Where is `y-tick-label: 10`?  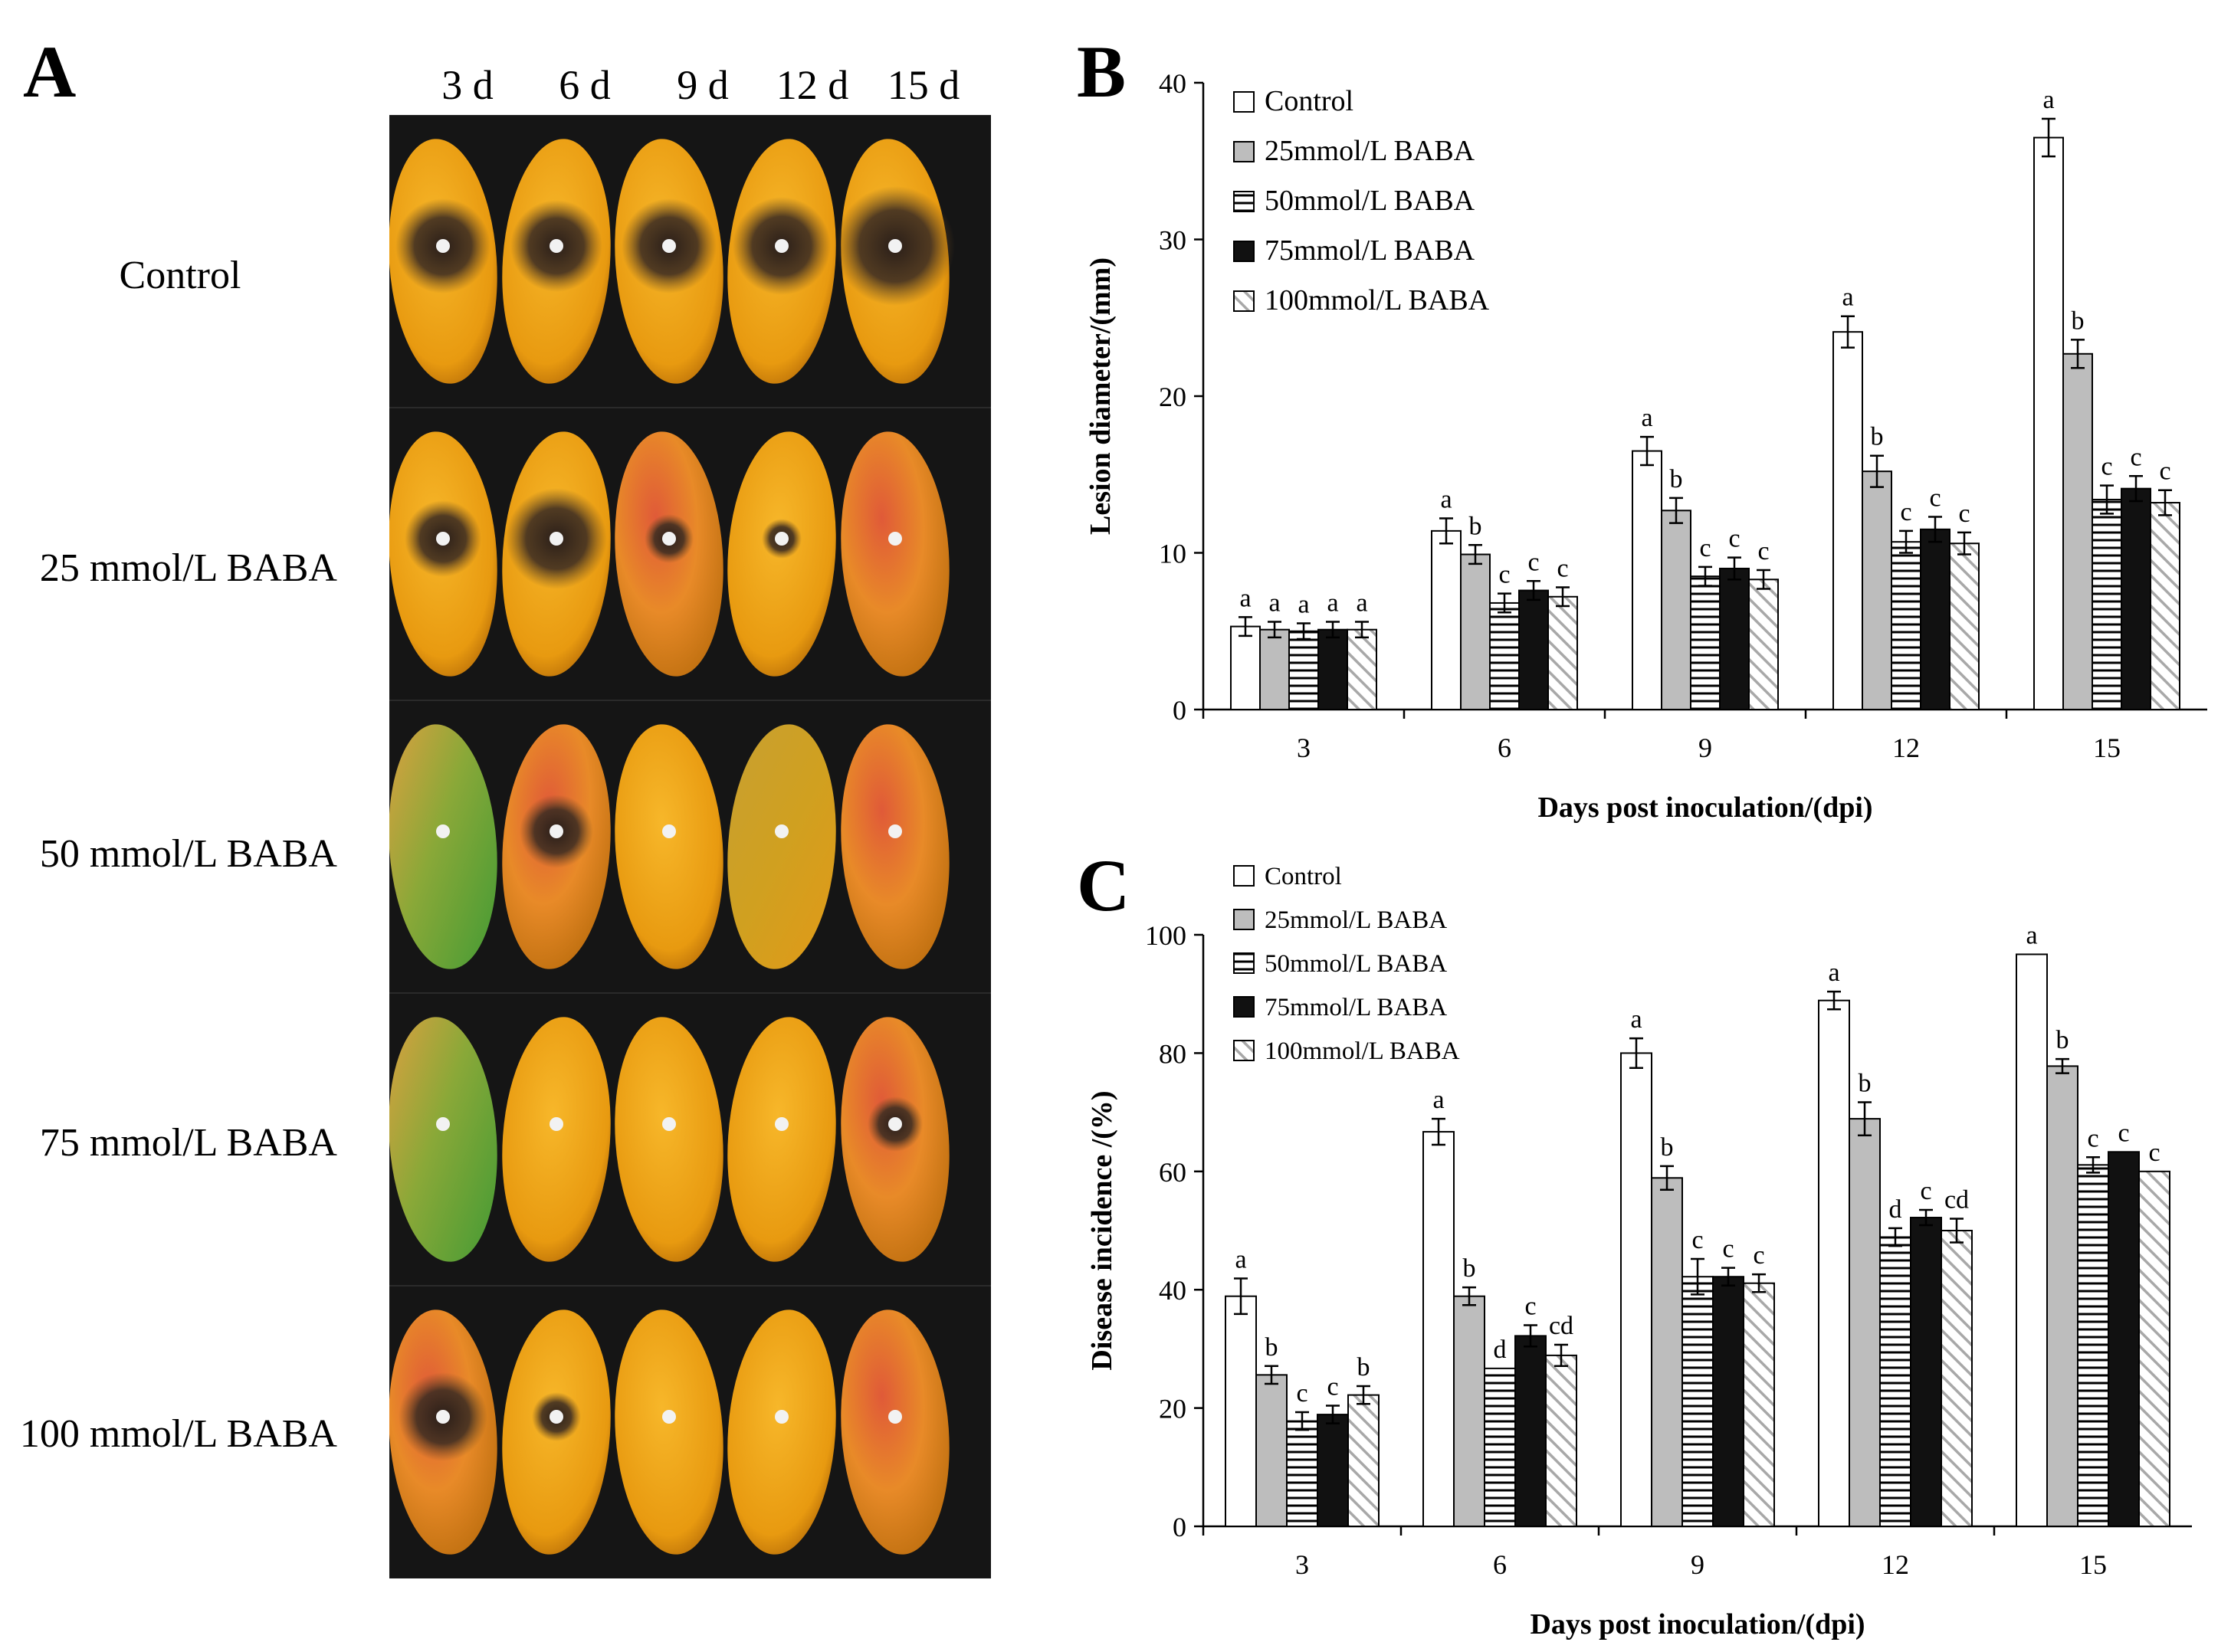 y-tick-label: 10 is located at coordinates (1172, 554).